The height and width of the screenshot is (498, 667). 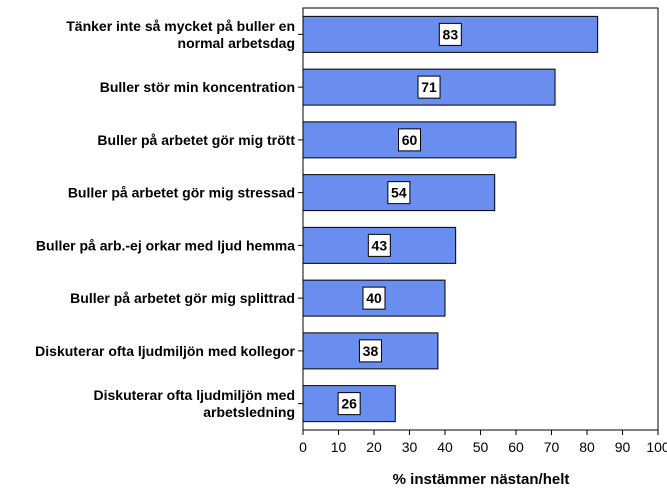 I want to click on data-label: 83, so click(x=451, y=34).